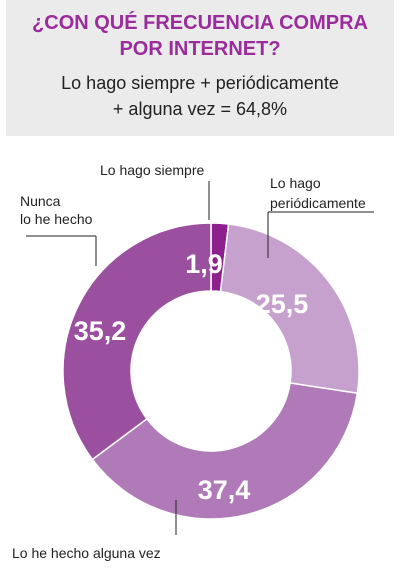 The image size is (400, 577). Describe the element at coordinates (200, 23) in the screenshot. I see `title-line-1: ¿CON QUÉ FRECUENCIA COMPRA` at that location.